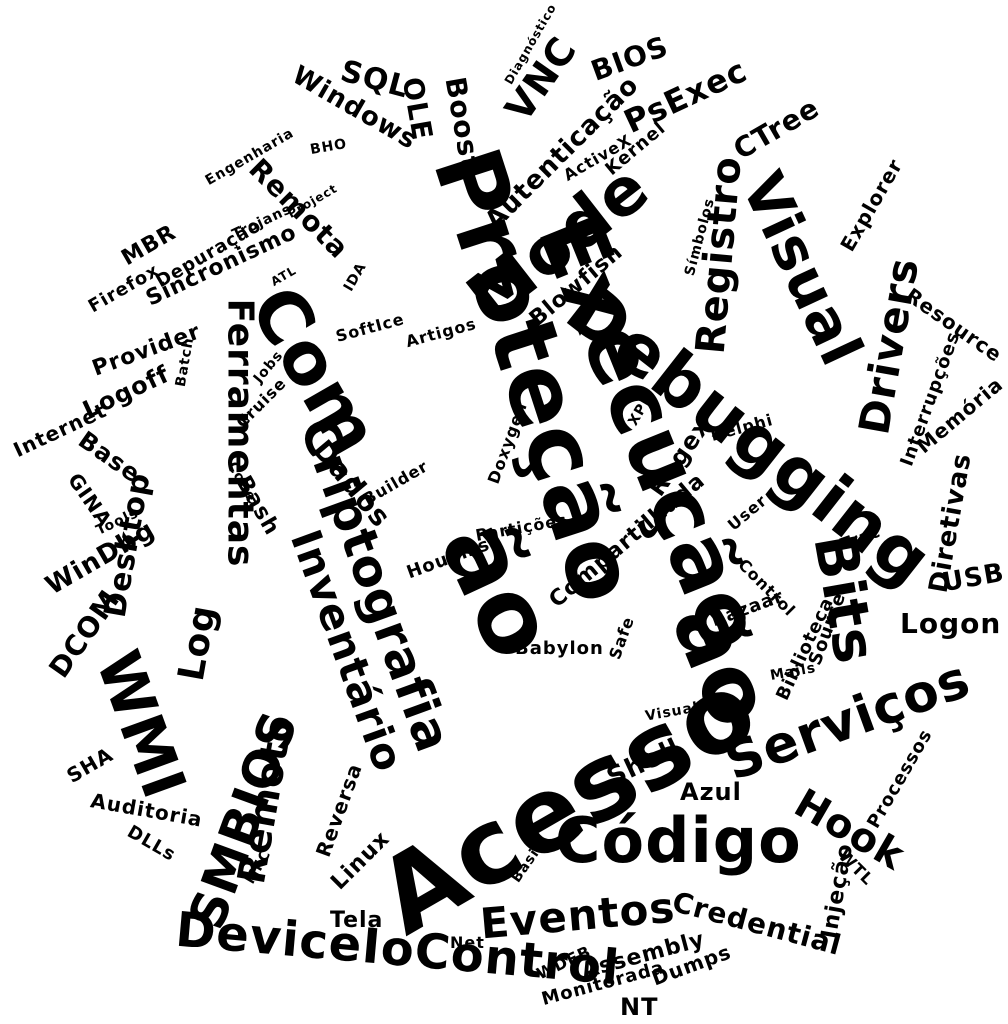  What do you see at coordinates (90, 765) in the screenshot?
I see `word-sha: SHA` at bounding box center [90, 765].